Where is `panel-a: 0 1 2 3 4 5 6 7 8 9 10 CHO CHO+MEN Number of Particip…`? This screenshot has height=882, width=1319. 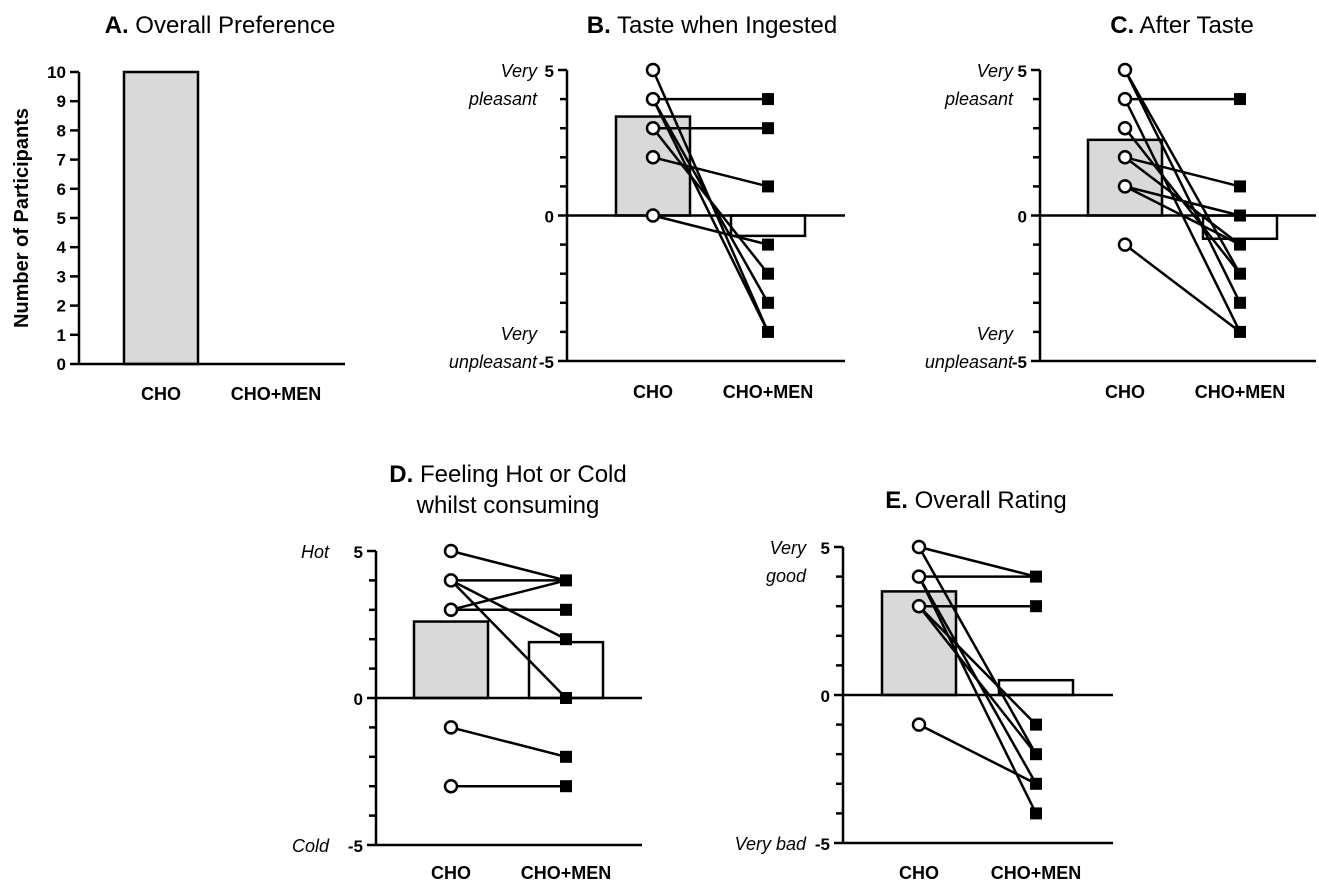 panel-a: 0 1 2 3 4 5 6 7 8 9 10 CHO CHO+MEN Number of Particip… is located at coordinates (178, 233).